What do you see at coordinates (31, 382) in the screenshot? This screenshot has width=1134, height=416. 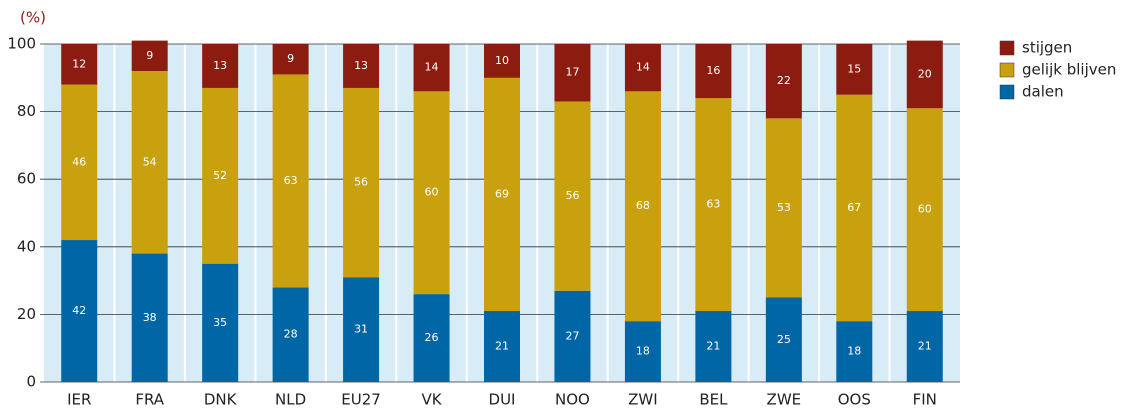 I see `y-tick-label: 0` at bounding box center [31, 382].